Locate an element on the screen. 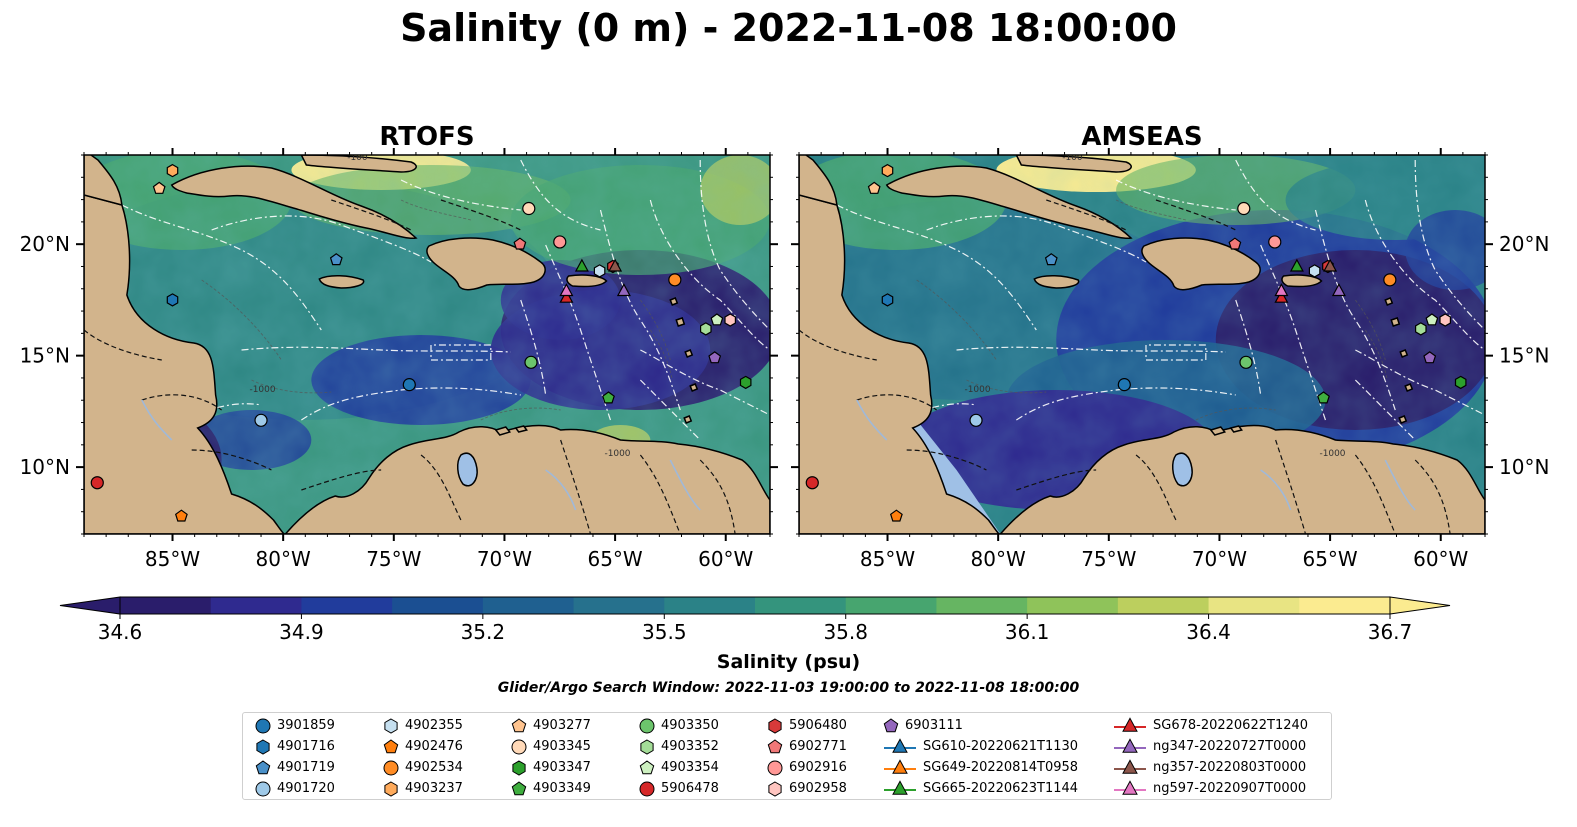  legend-item: 4903352 is located at coordinates (679, 746).